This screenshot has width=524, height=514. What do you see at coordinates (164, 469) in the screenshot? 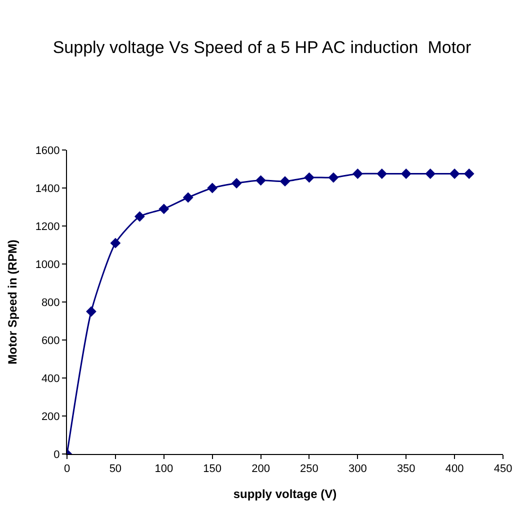
I see `x-tick-label: 100` at bounding box center [164, 469].